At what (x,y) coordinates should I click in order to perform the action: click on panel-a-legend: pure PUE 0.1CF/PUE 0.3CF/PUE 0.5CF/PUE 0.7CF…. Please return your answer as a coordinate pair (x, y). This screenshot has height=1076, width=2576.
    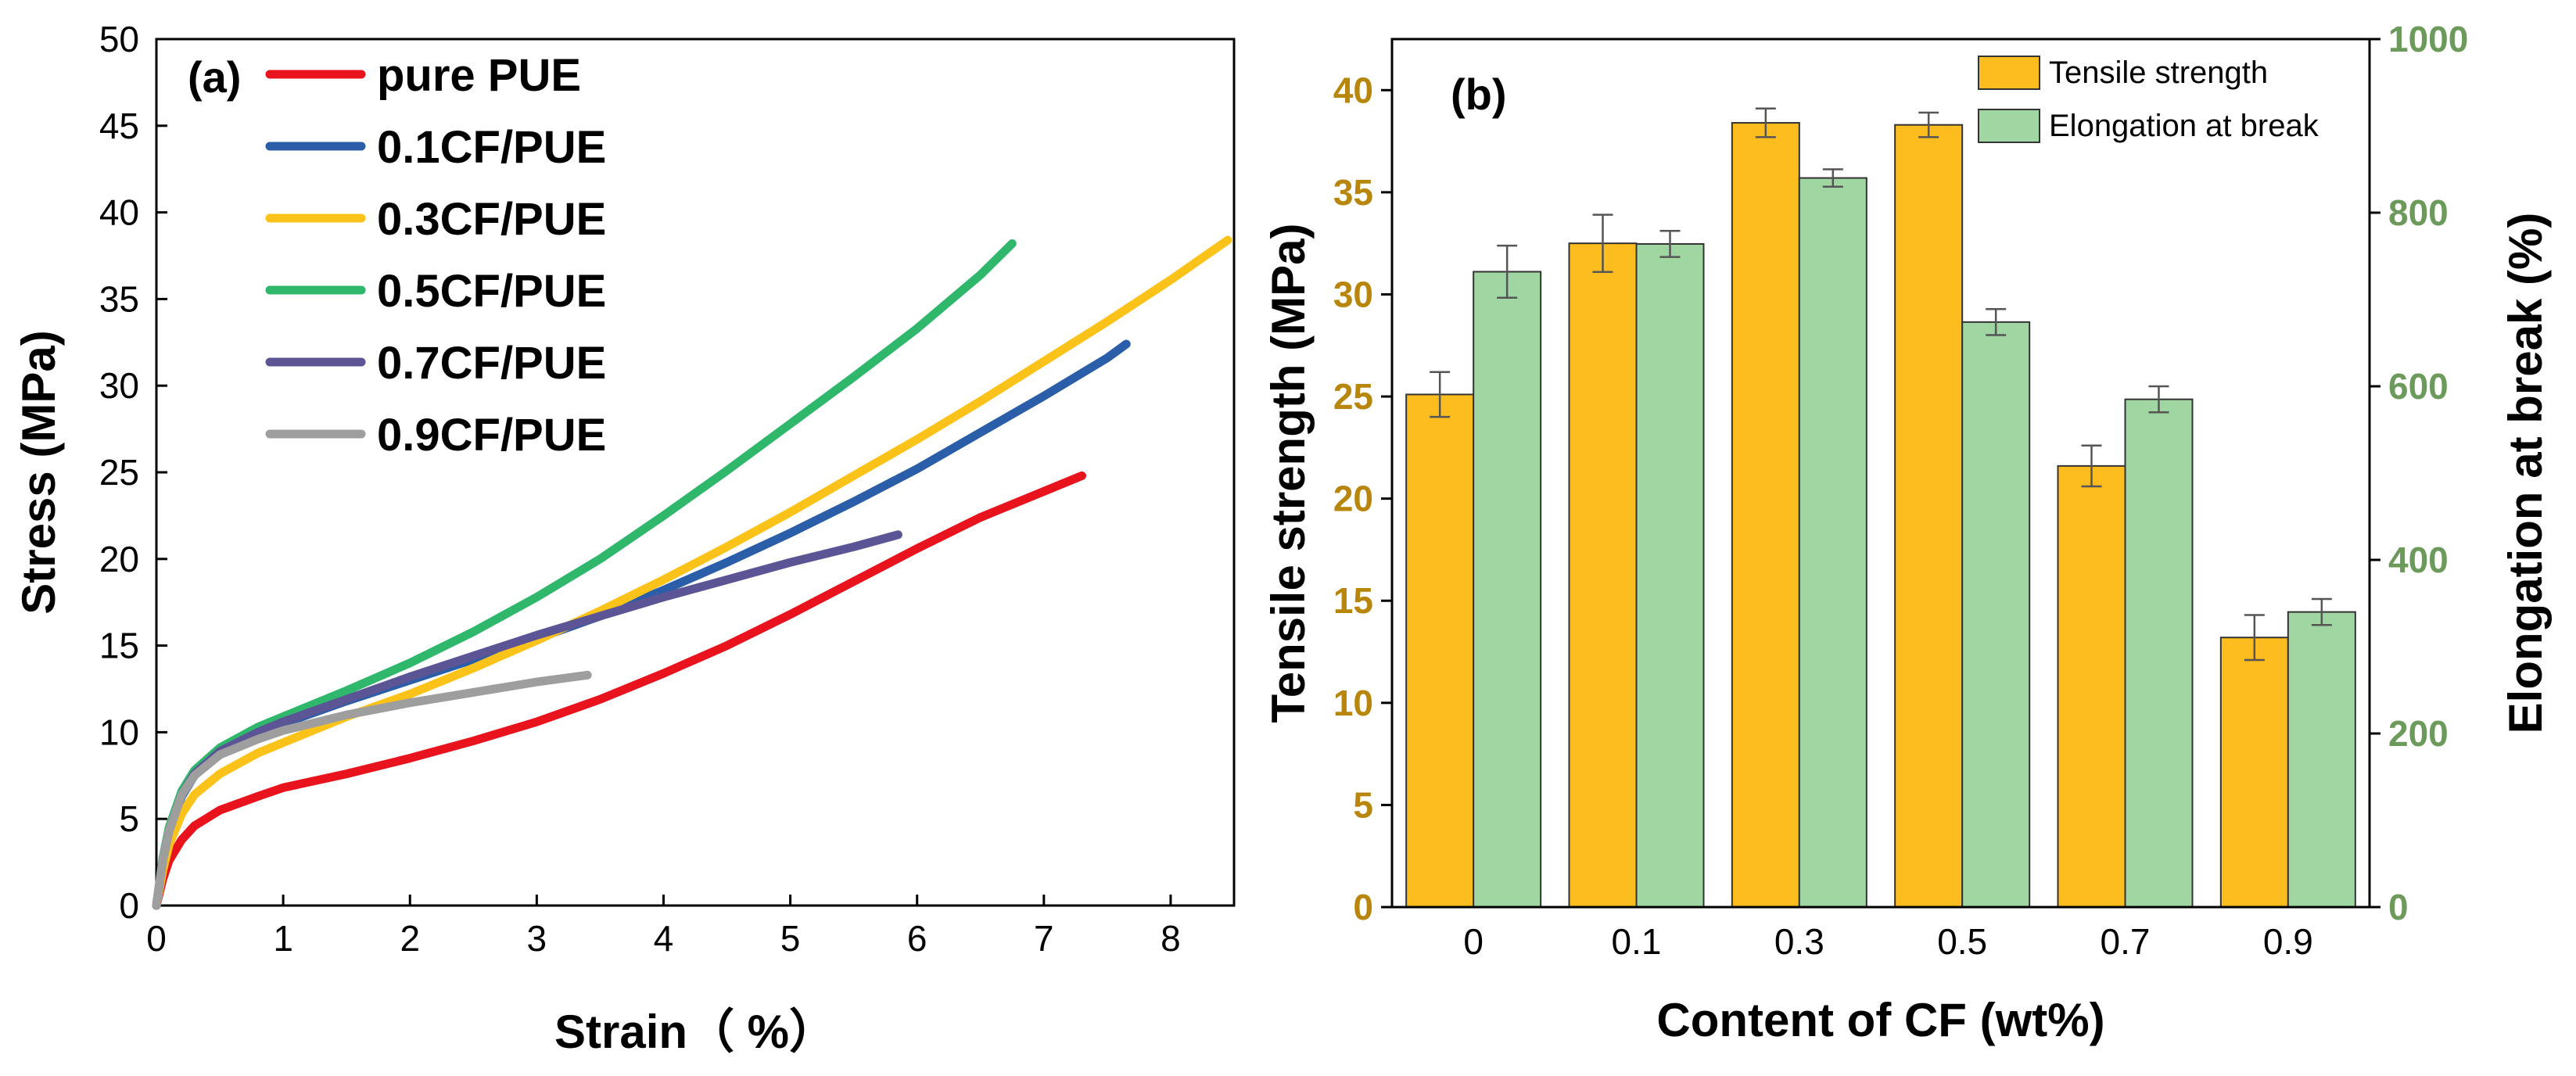
    Looking at the image, I should click on (436, 255).